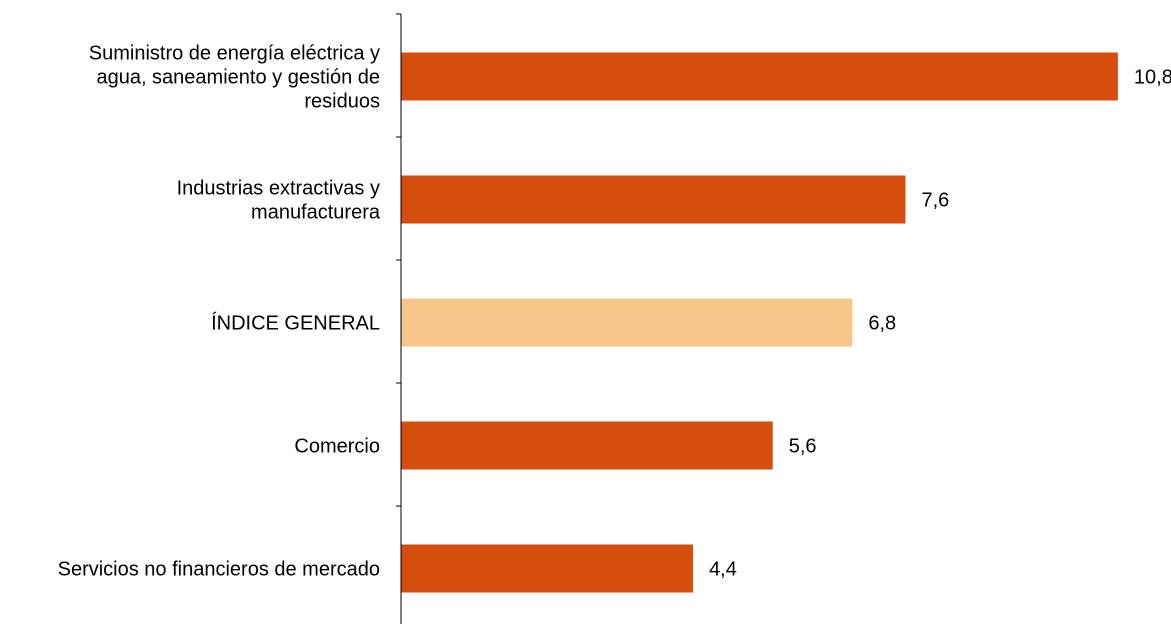 This screenshot has width=1171, height=624. I want to click on category-label-line: ÍNDICE GENERAL, so click(295, 323).